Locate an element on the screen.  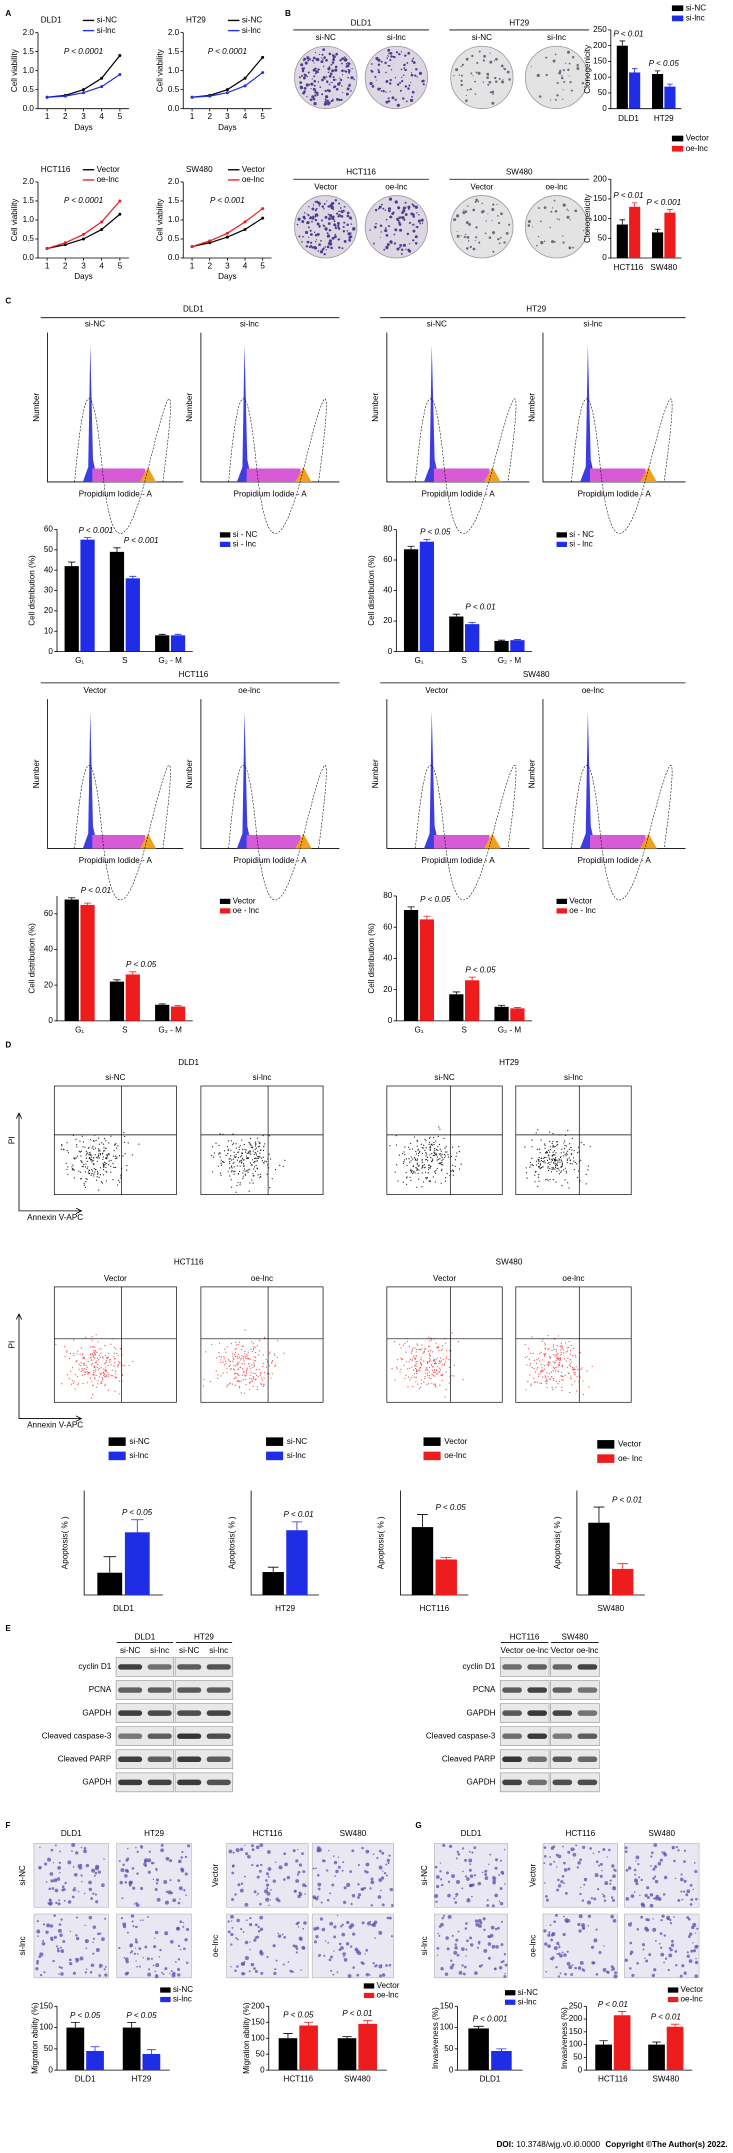
histogram-label: si-lnc is located at coordinates (592, 324).